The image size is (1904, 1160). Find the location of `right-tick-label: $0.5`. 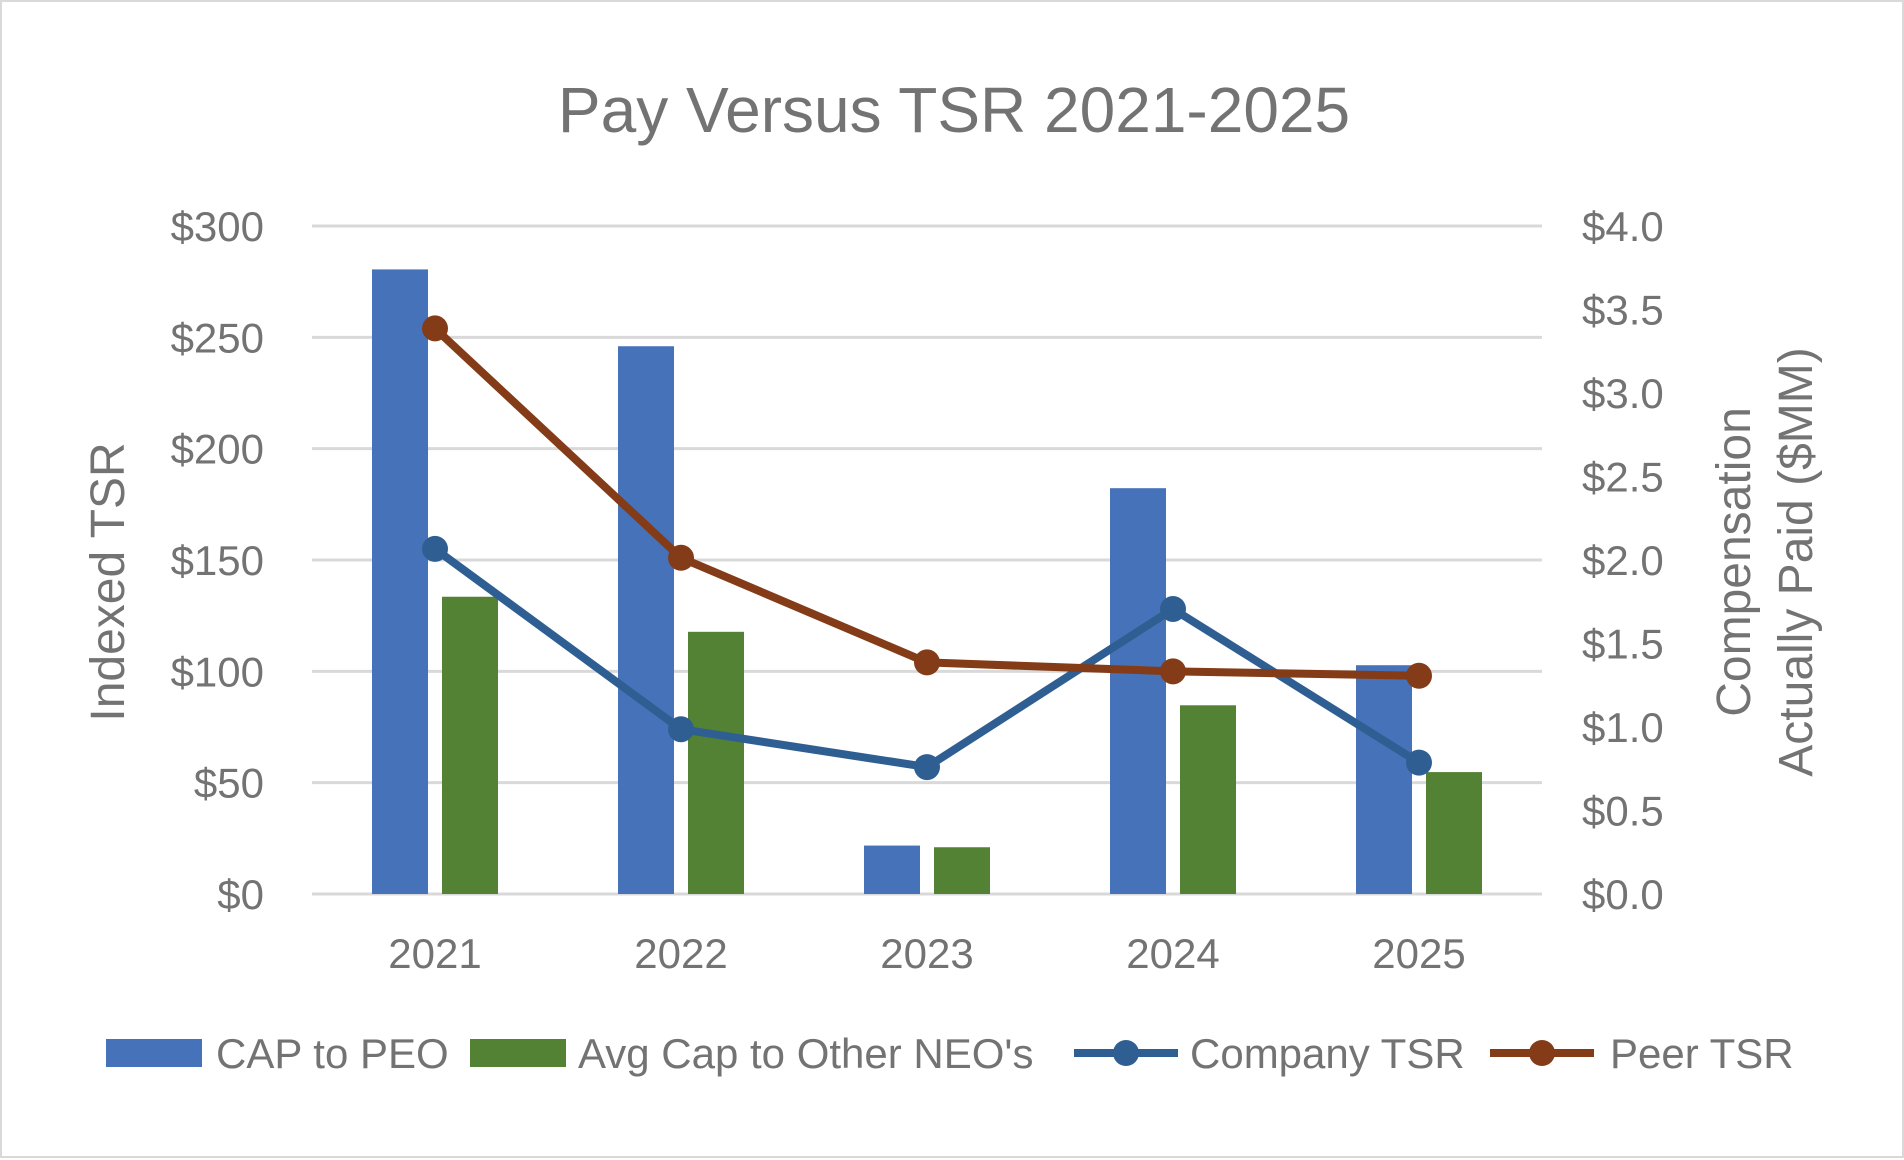

right-tick-label: $0.5 is located at coordinates (1623, 811).